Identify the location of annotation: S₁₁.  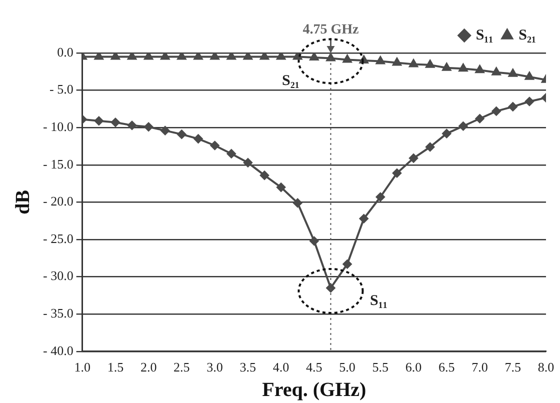
(379, 300).